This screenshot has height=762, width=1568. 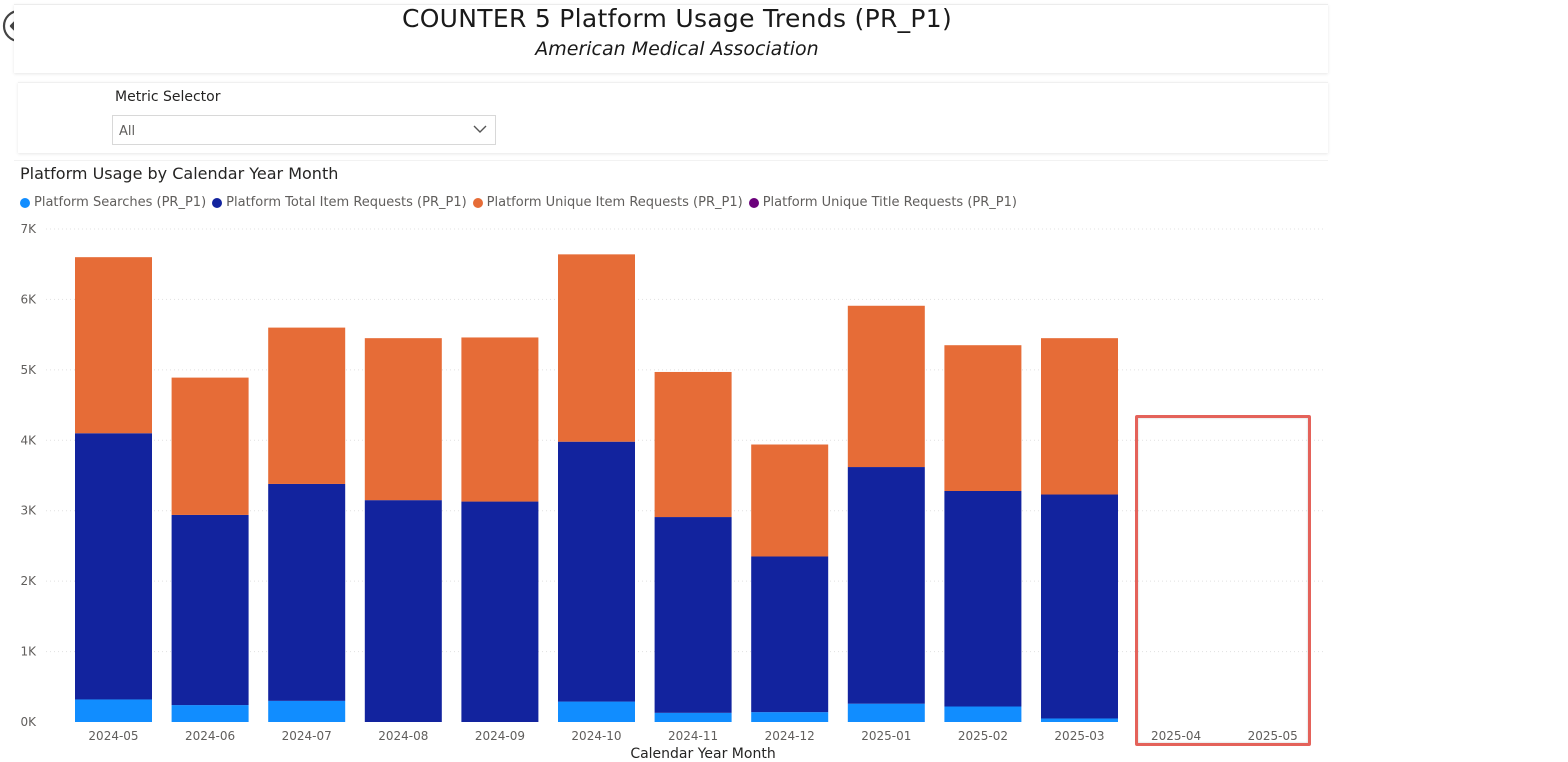 I want to click on legend-item: Platform Total Item Requests (PR_P1), so click(x=339, y=202).